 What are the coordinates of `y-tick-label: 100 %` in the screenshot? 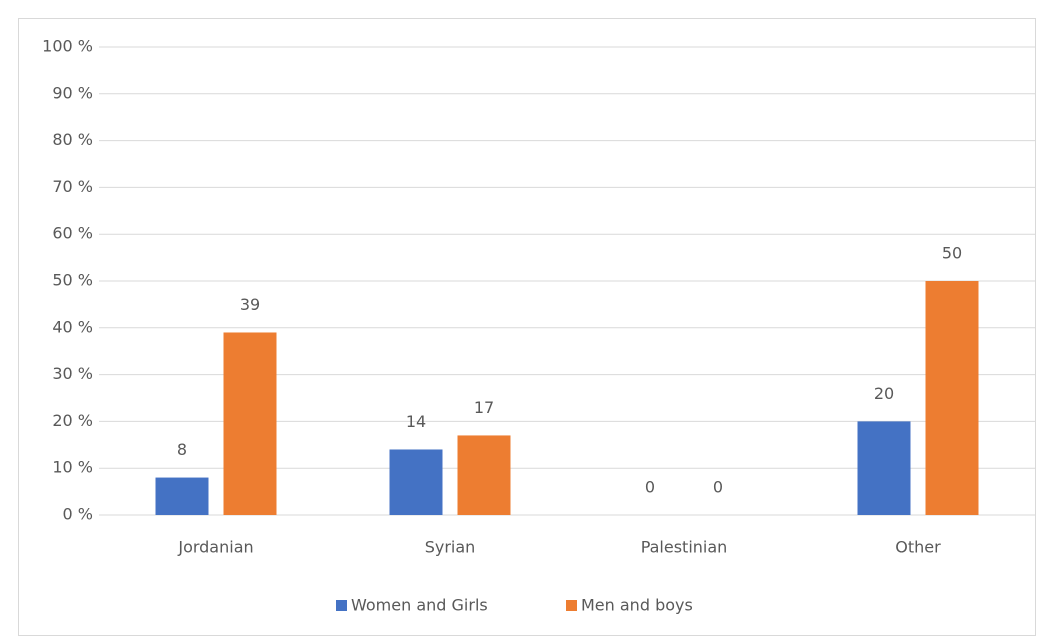 It's located at (67, 46).